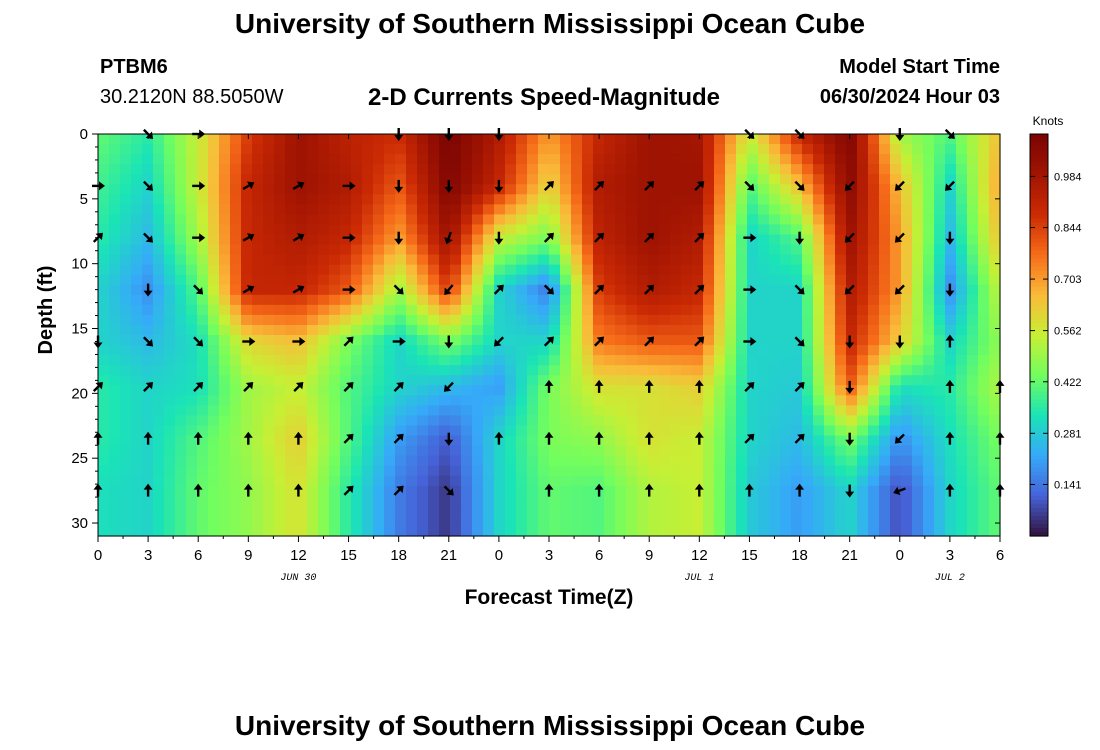 This screenshot has height=750, width=1100. What do you see at coordinates (148, 555) in the screenshot?
I see `x-tick-label: 3` at bounding box center [148, 555].